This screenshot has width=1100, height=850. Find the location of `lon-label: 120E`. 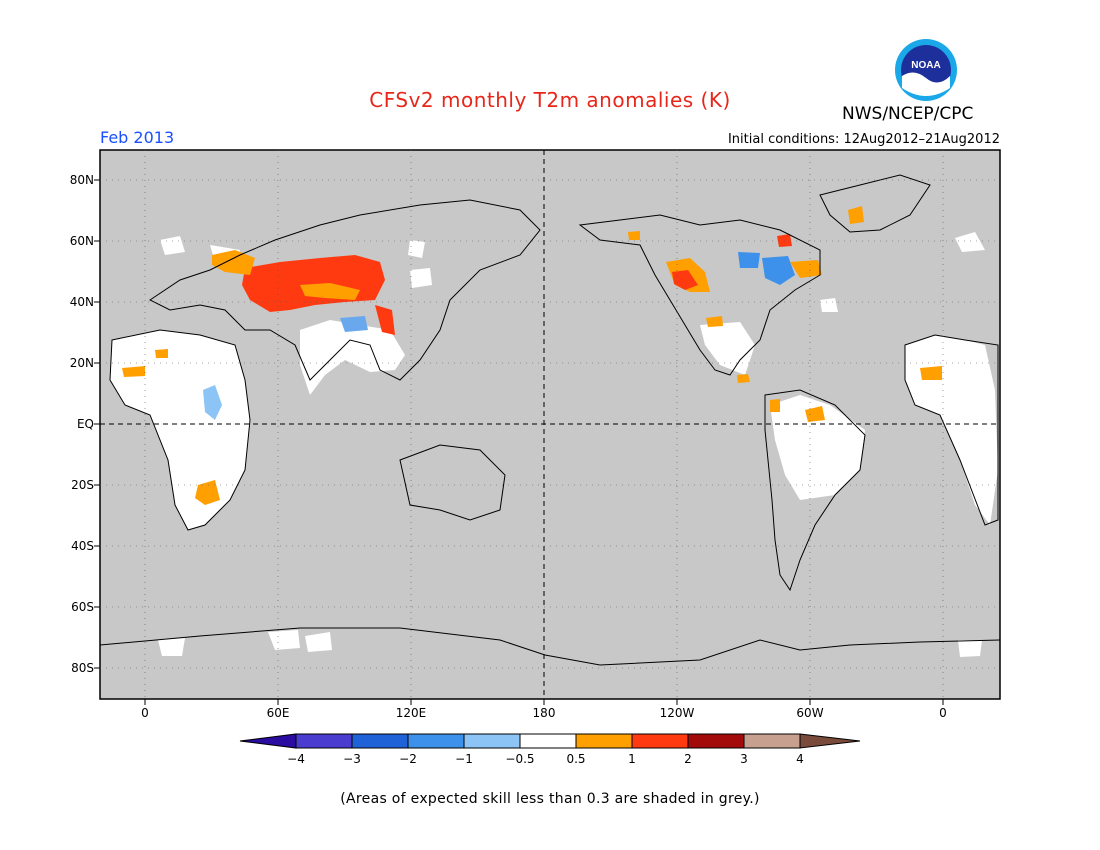

lon-label: 120E is located at coordinates (411, 713).